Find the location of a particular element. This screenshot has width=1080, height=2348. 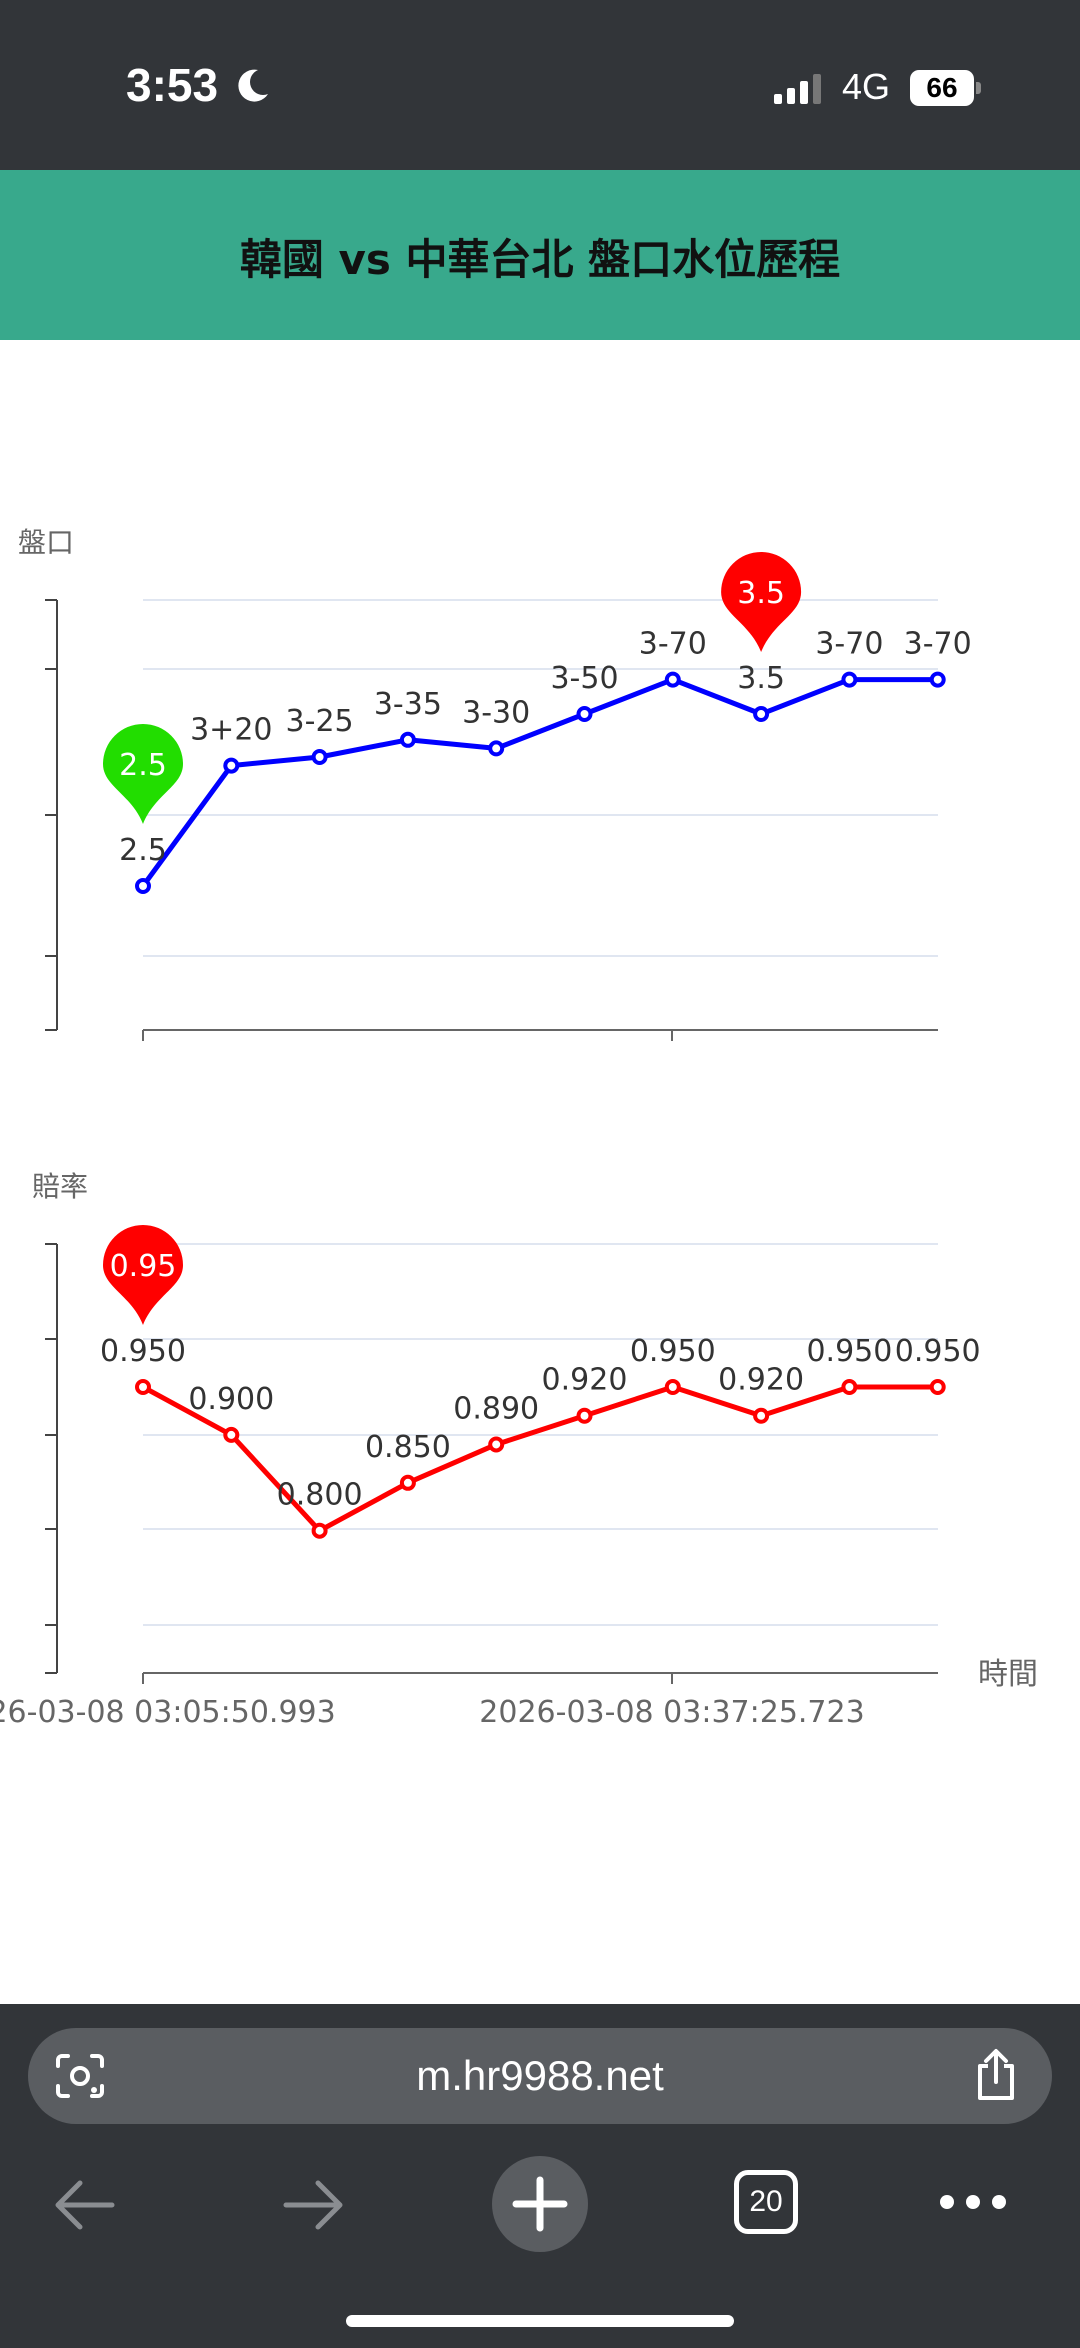

min-marker-pin-shape is located at coordinates (143, 774).